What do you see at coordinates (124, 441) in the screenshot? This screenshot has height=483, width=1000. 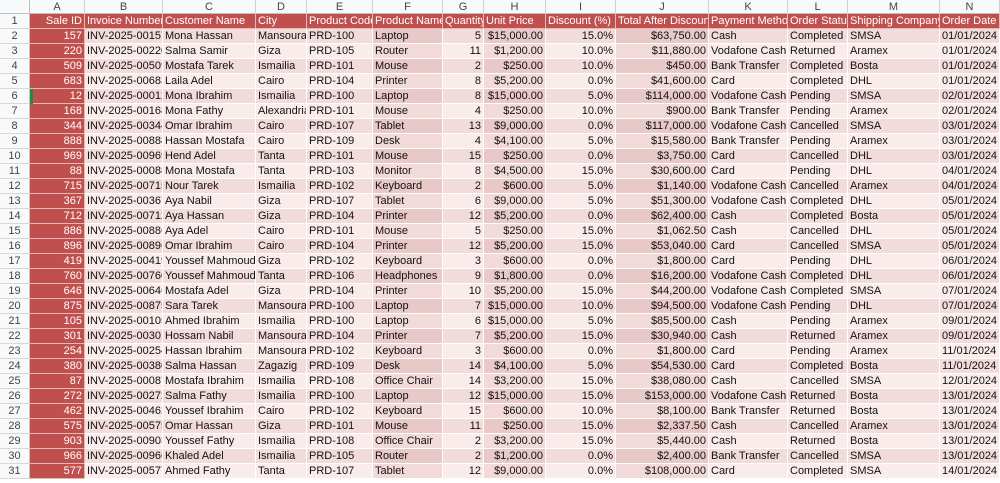 I see `cell: INV-2025-00903` at bounding box center [124, 441].